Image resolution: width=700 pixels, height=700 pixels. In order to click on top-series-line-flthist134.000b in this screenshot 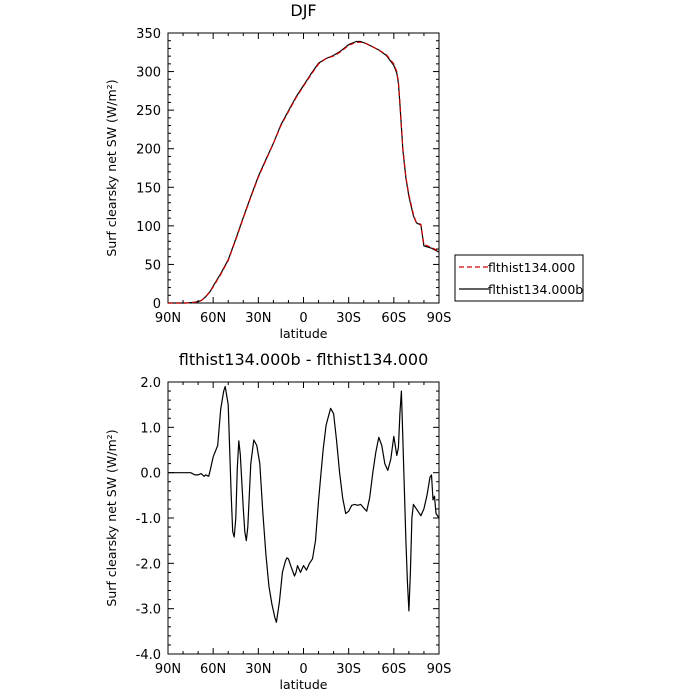, I will do `click(304, 172)`.